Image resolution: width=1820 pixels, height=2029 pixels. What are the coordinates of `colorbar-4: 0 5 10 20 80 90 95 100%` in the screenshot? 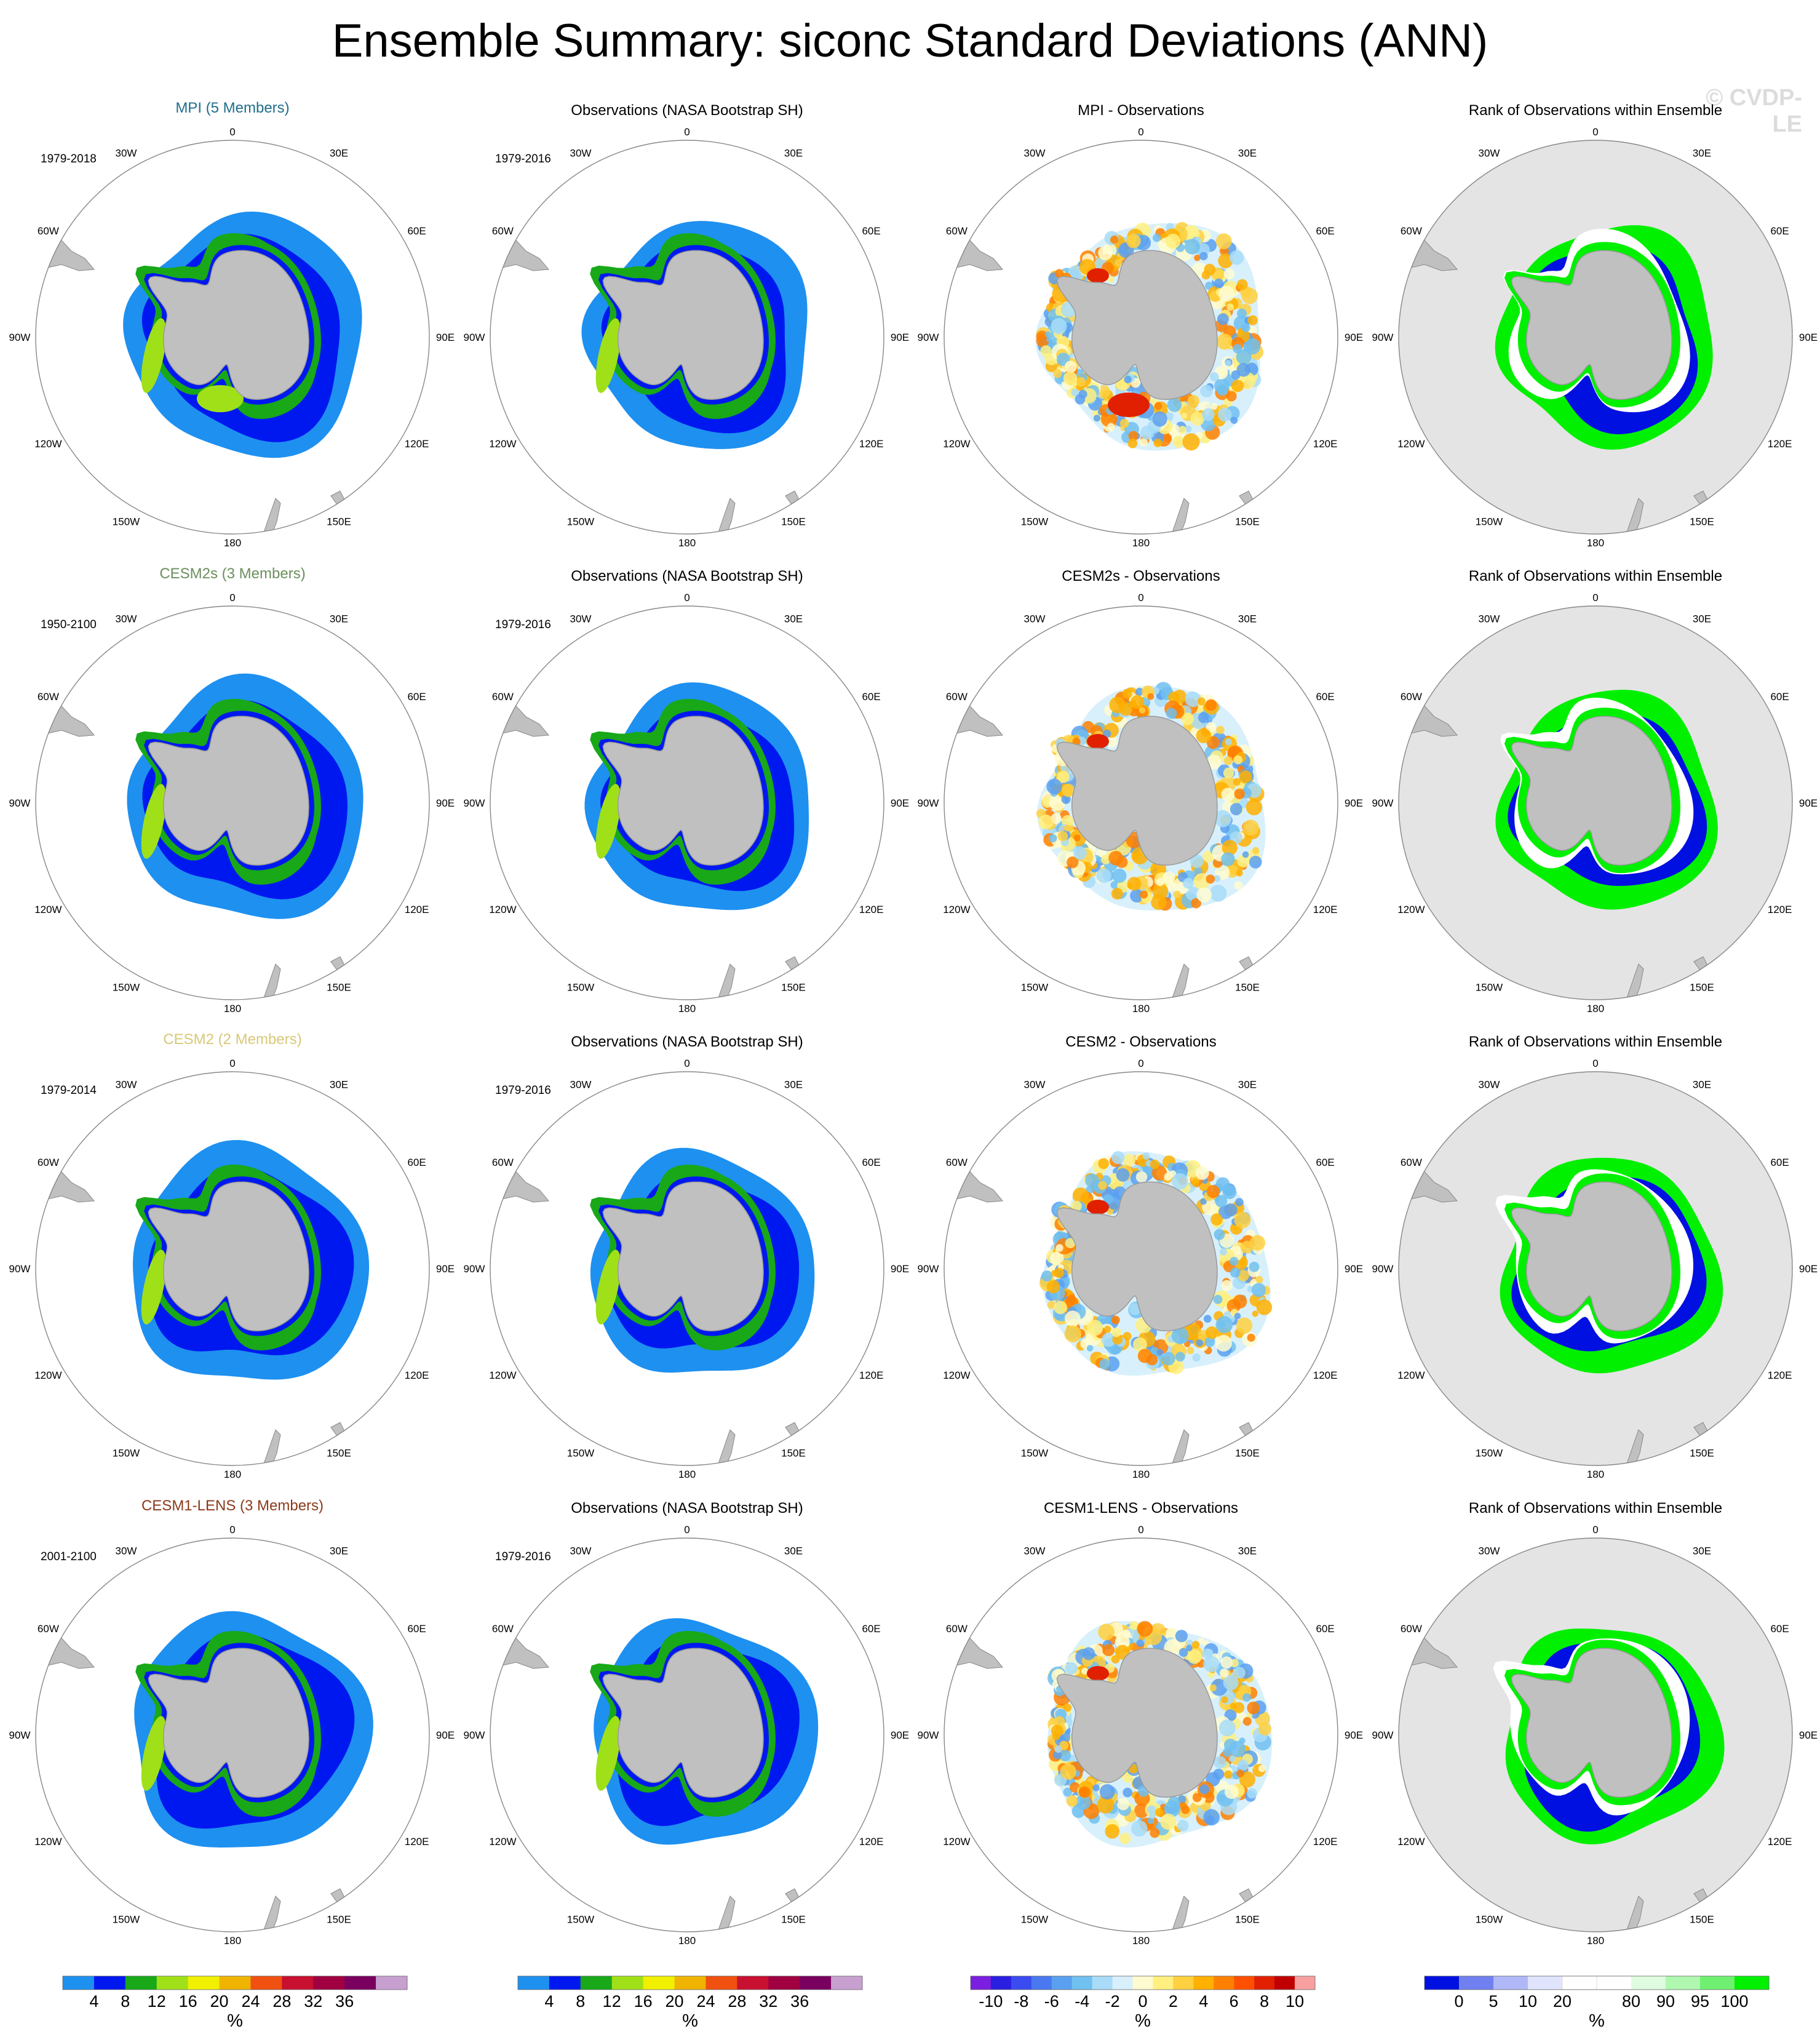 It's located at (1597, 2002).